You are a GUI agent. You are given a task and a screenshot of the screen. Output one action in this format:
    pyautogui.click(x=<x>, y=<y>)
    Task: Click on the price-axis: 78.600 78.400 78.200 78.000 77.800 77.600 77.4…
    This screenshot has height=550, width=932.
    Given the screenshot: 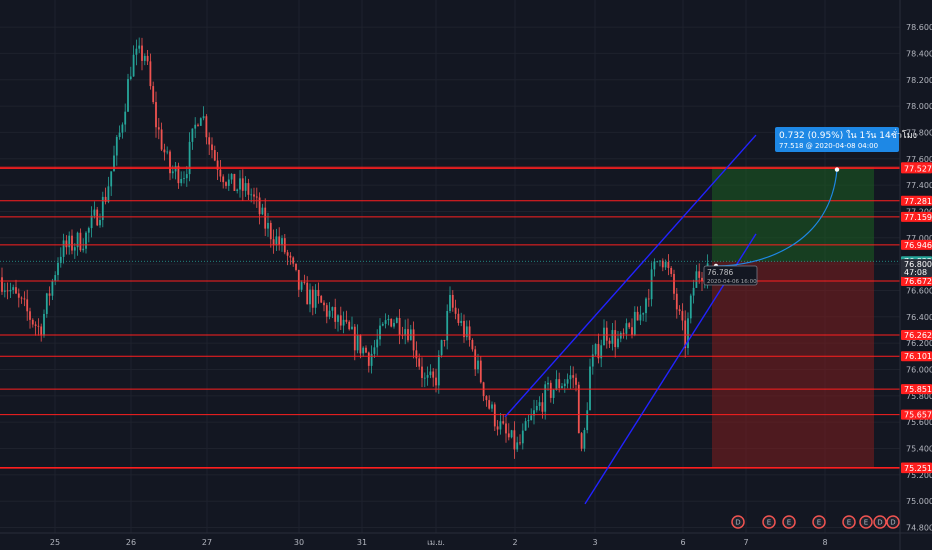 What is the action you would take?
    pyautogui.click(x=916, y=278)
    